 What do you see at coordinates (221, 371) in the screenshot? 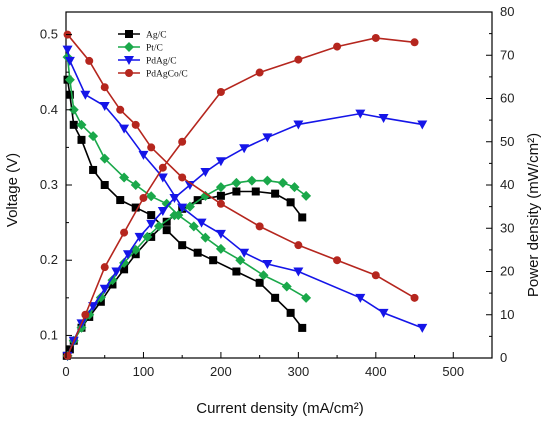
I see `x-tick-label: 200` at bounding box center [221, 371].